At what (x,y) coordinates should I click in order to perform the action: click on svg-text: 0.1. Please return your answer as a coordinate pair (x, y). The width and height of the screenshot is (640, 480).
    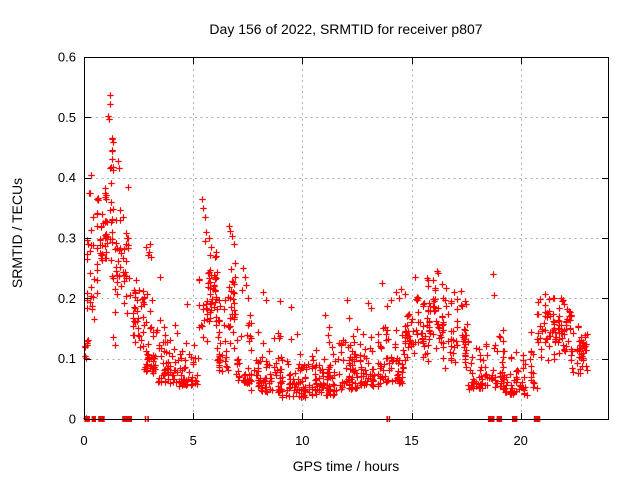
    Looking at the image, I should click on (67, 358).